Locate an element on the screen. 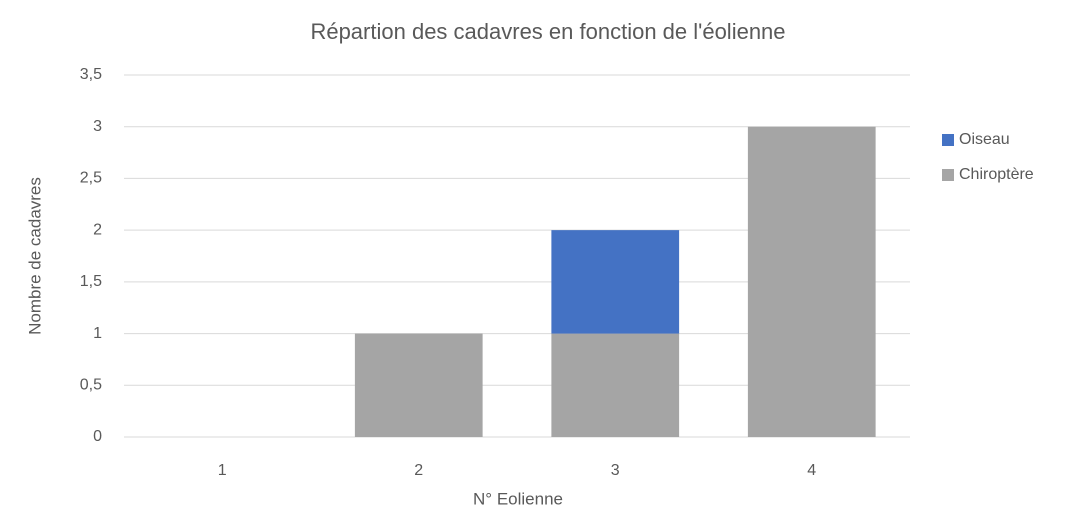  x-tick-label: 1 is located at coordinates (222, 470).